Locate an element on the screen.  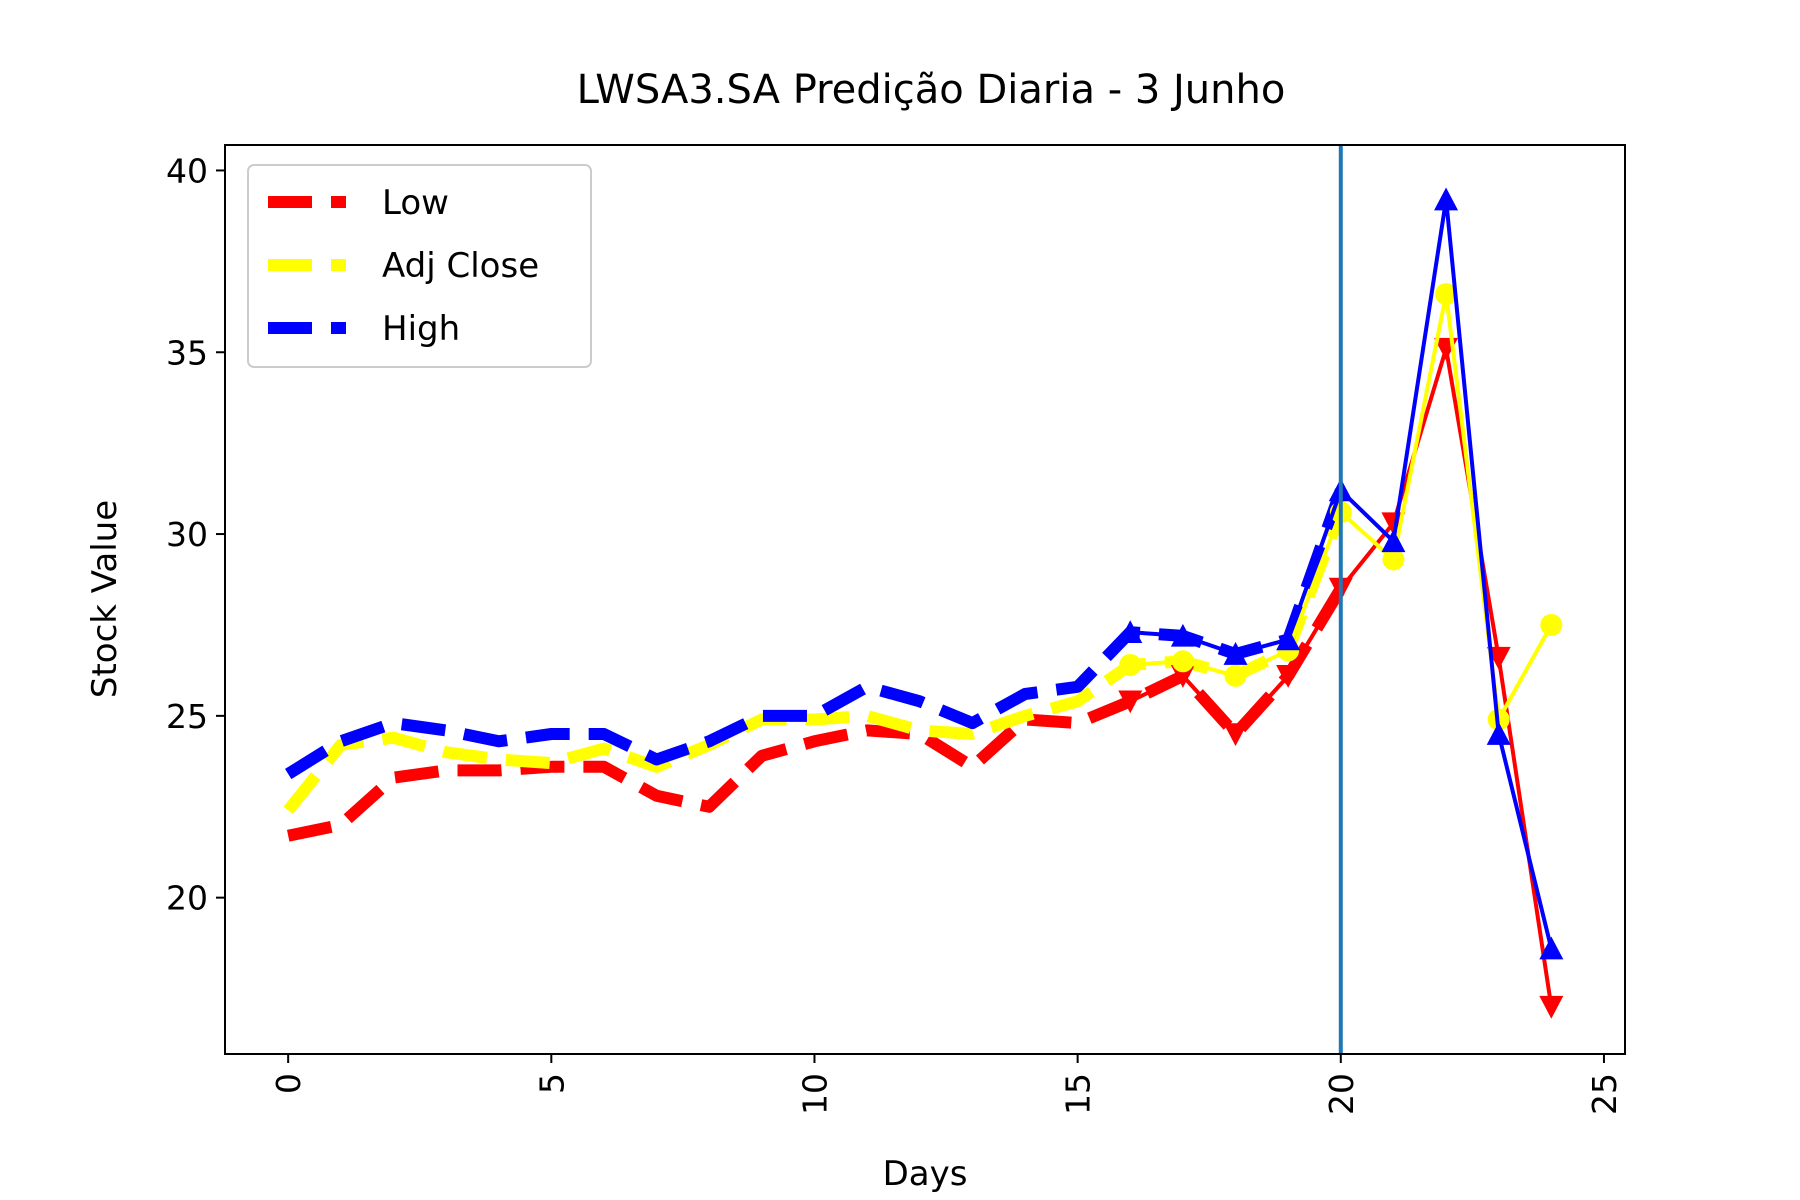
y-tick-label: 40 is located at coordinates (187, 170).